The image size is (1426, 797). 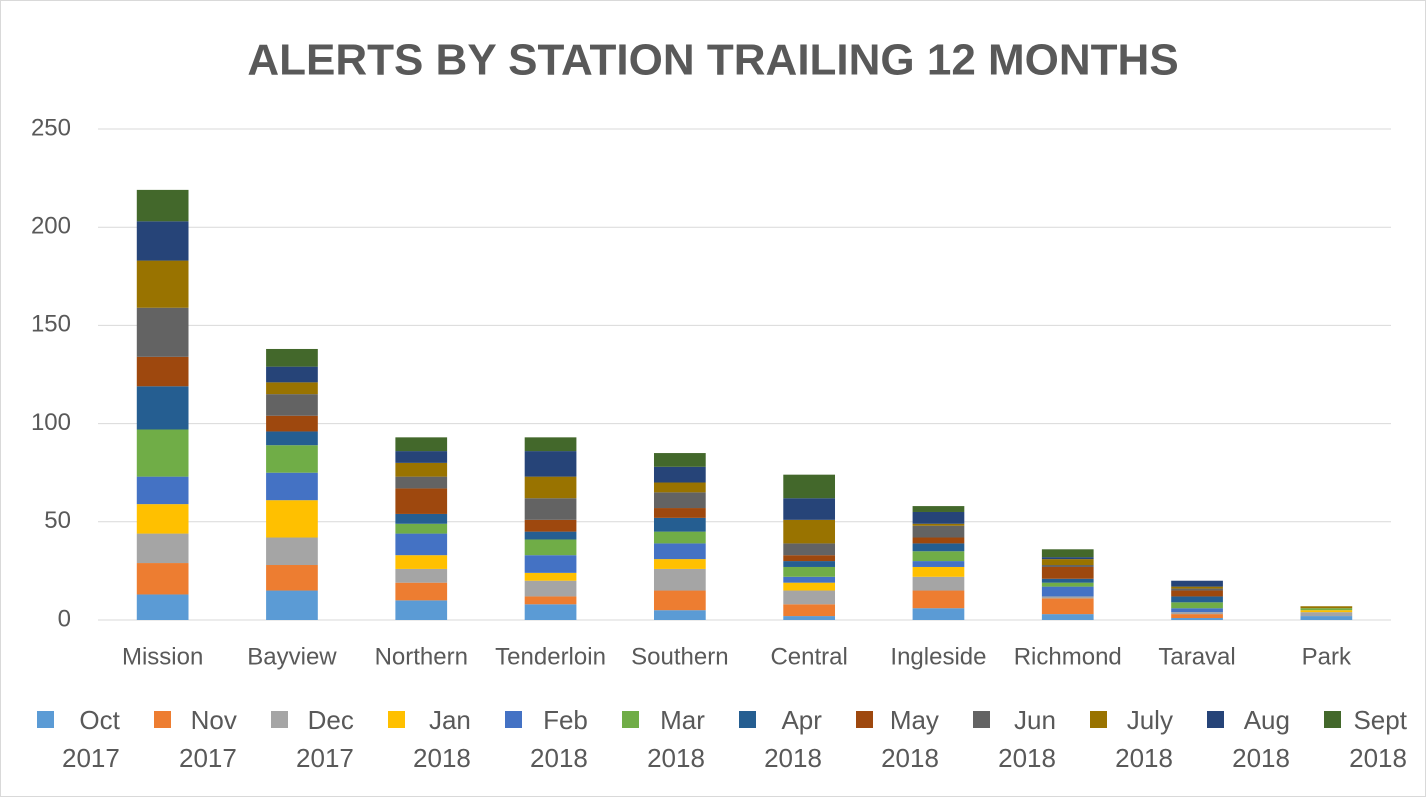 I want to click on legend-label: Dec 2017, so click(x=325, y=739).